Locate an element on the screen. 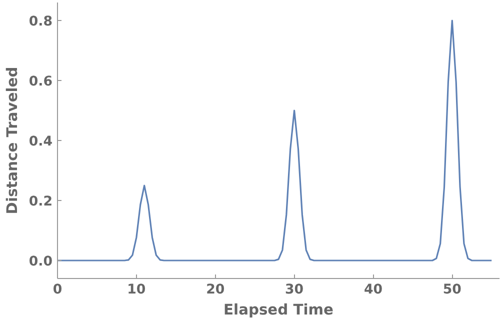  x-tick-label: 30 is located at coordinates (294, 290).